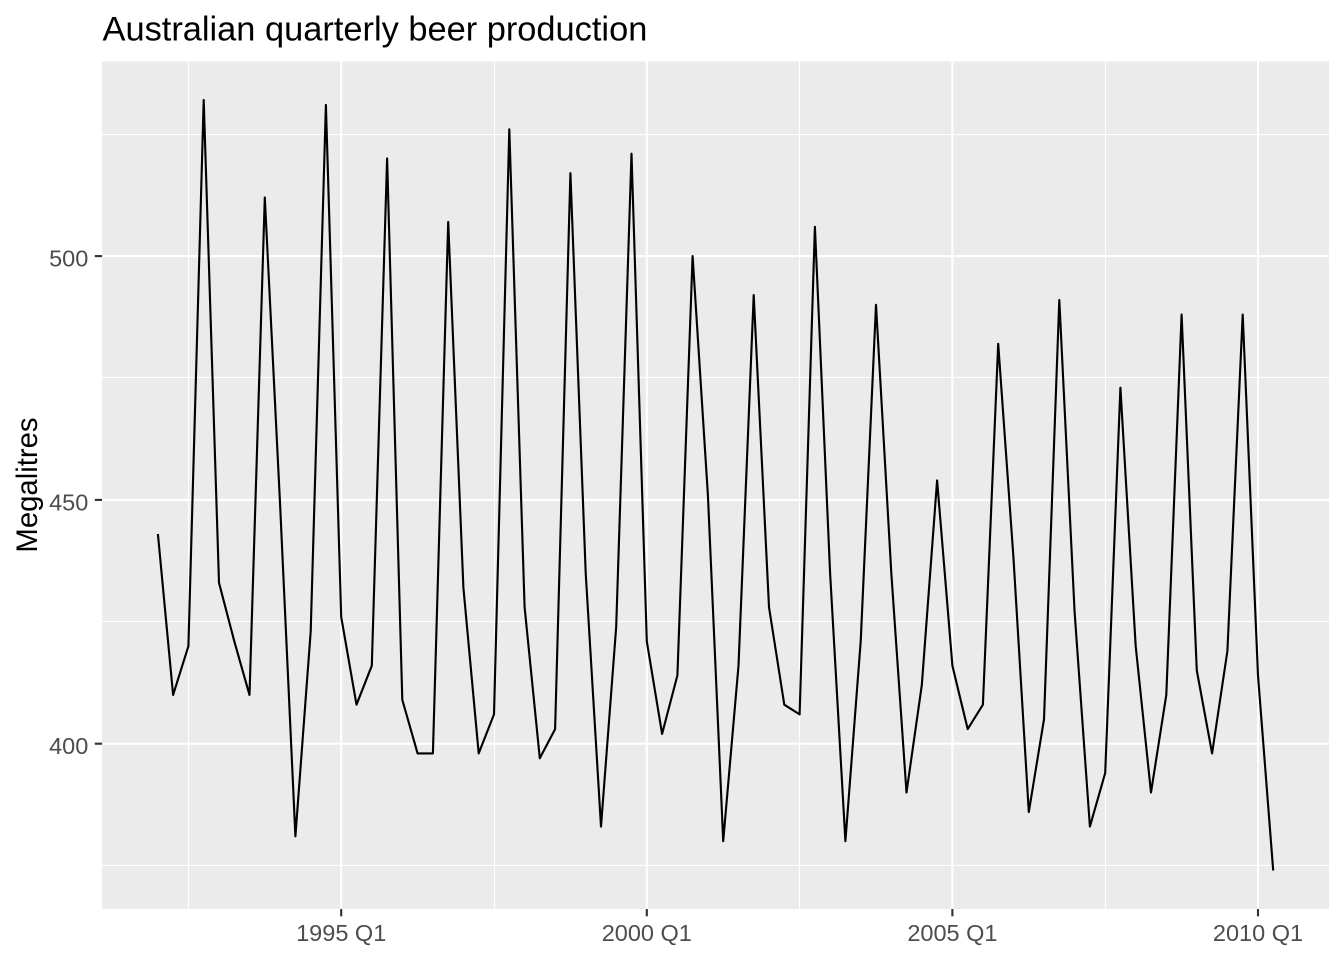 This screenshot has height=960, width=1344. Describe the element at coordinates (1258, 933) in the screenshot. I see `svg-text: 2010 Q1` at that location.